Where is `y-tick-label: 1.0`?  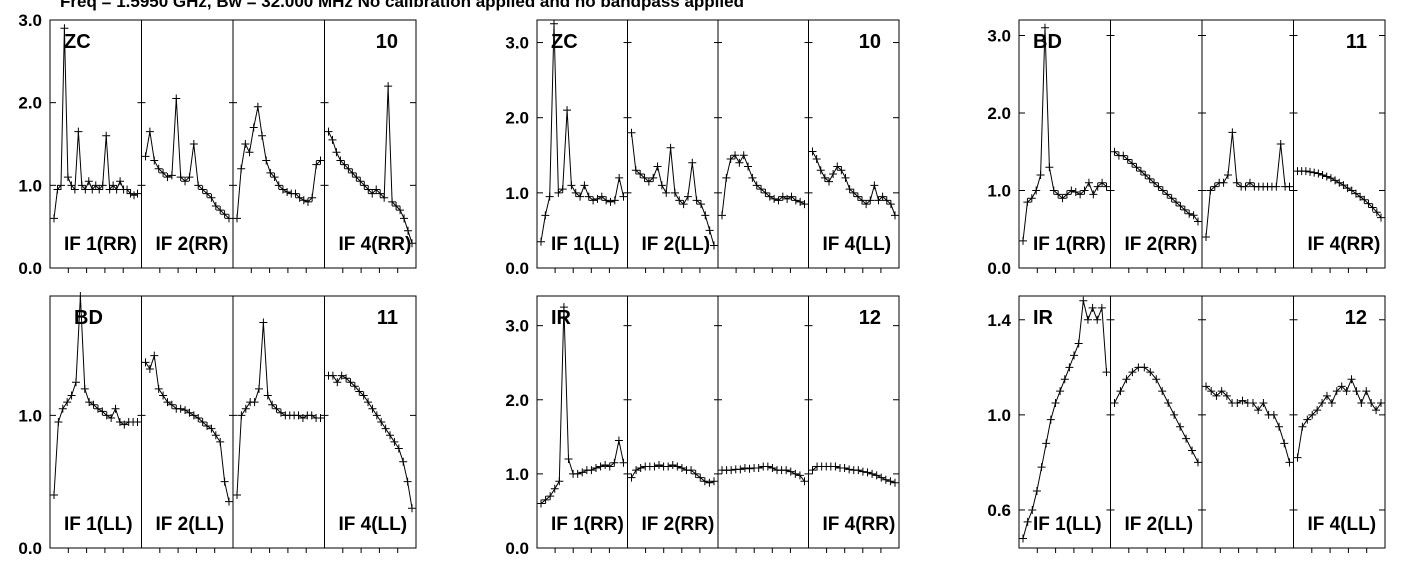 y-tick-label: 1.0 is located at coordinates (30, 185).